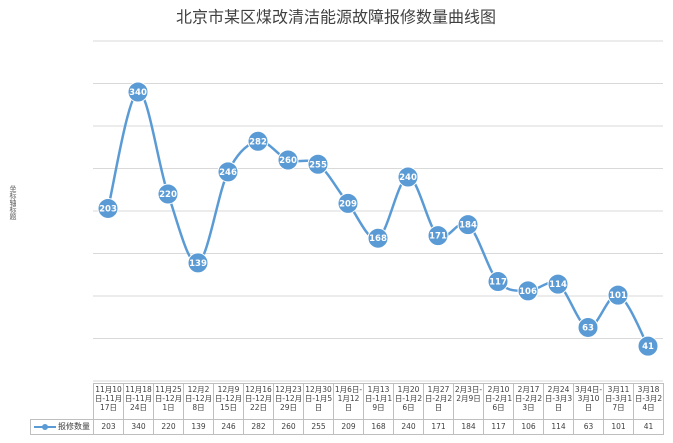 The height and width of the screenshot is (443, 673). What do you see at coordinates (558, 401) in the screenshot?
I see `x-tick-label: 2月24日-3月3日` at bounding box center [558, 401].